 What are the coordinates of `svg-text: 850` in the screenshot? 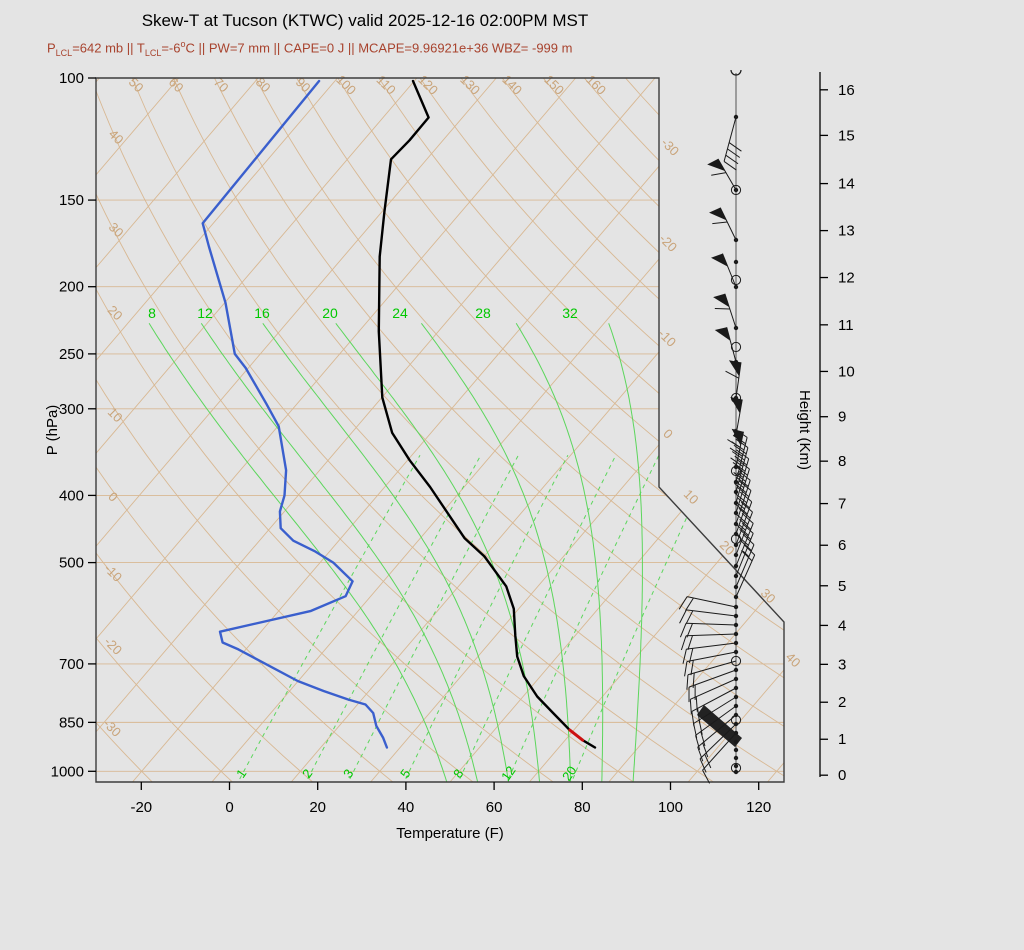 It's located at (71, 722).